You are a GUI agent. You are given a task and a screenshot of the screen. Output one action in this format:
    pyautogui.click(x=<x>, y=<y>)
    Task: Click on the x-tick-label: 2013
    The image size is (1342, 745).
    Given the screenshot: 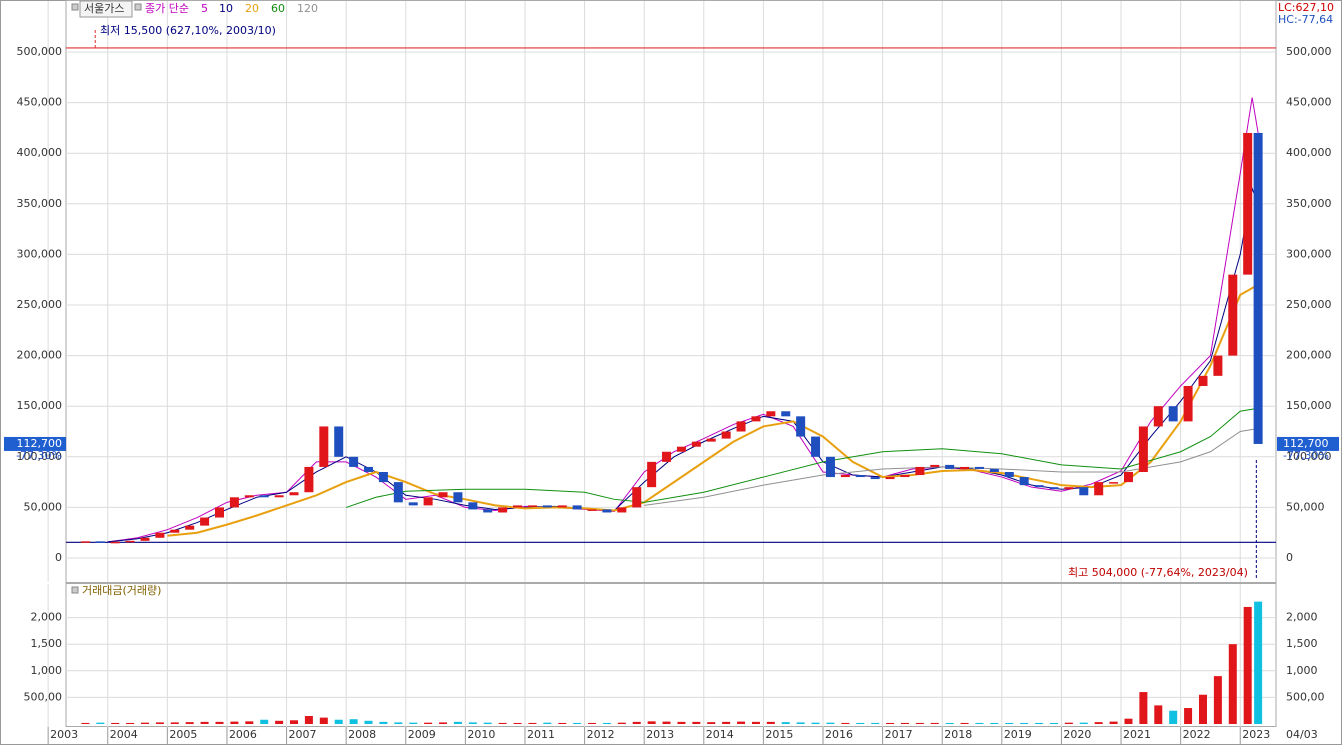 What is the action you would take?
    pyautogui.click(x=660, y=734)
    